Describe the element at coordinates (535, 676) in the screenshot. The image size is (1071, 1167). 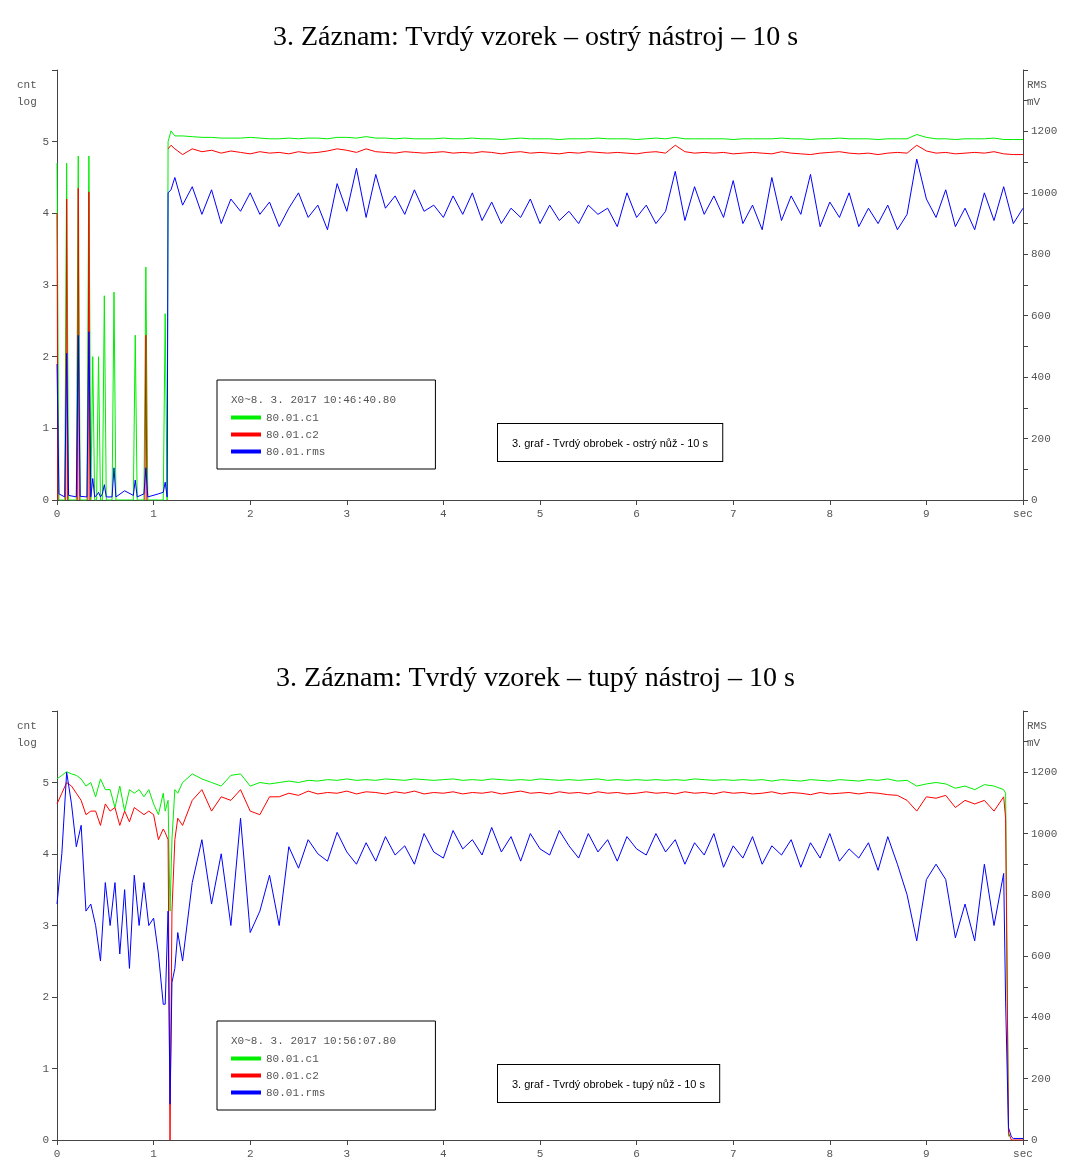
I see `chart-title: 3. Záznam: Tvrdý vzorek – tupý nástroj – 10 s` at that location.